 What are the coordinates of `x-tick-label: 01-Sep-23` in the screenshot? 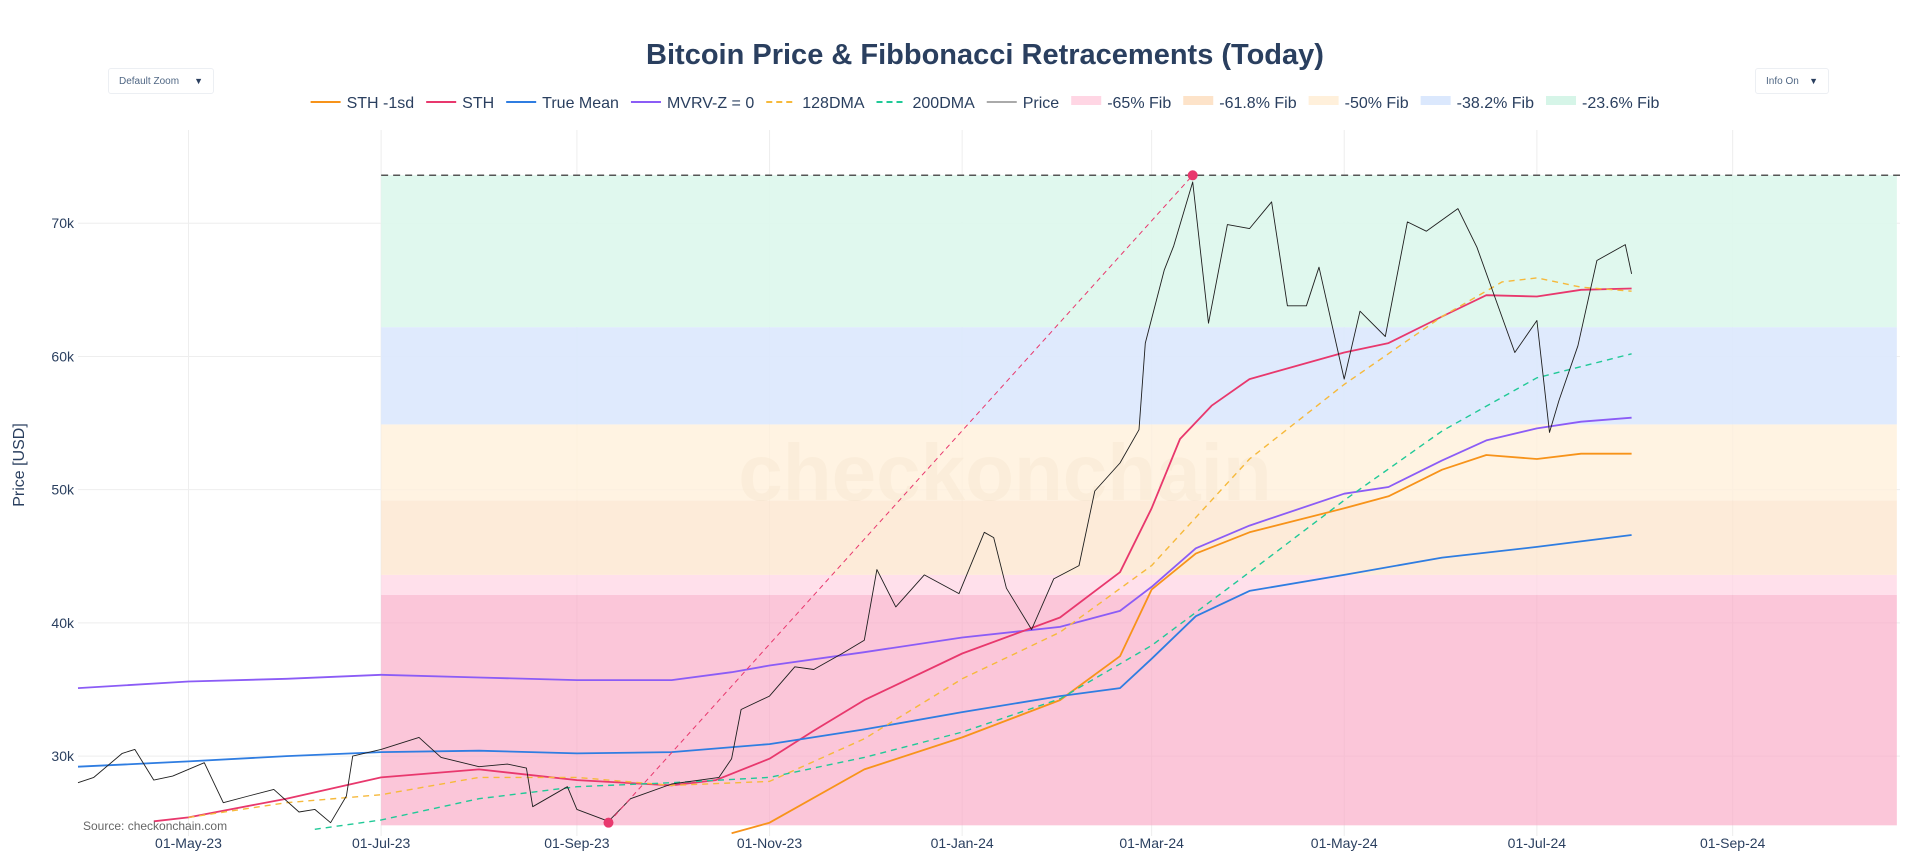 It's located at (577, 843).